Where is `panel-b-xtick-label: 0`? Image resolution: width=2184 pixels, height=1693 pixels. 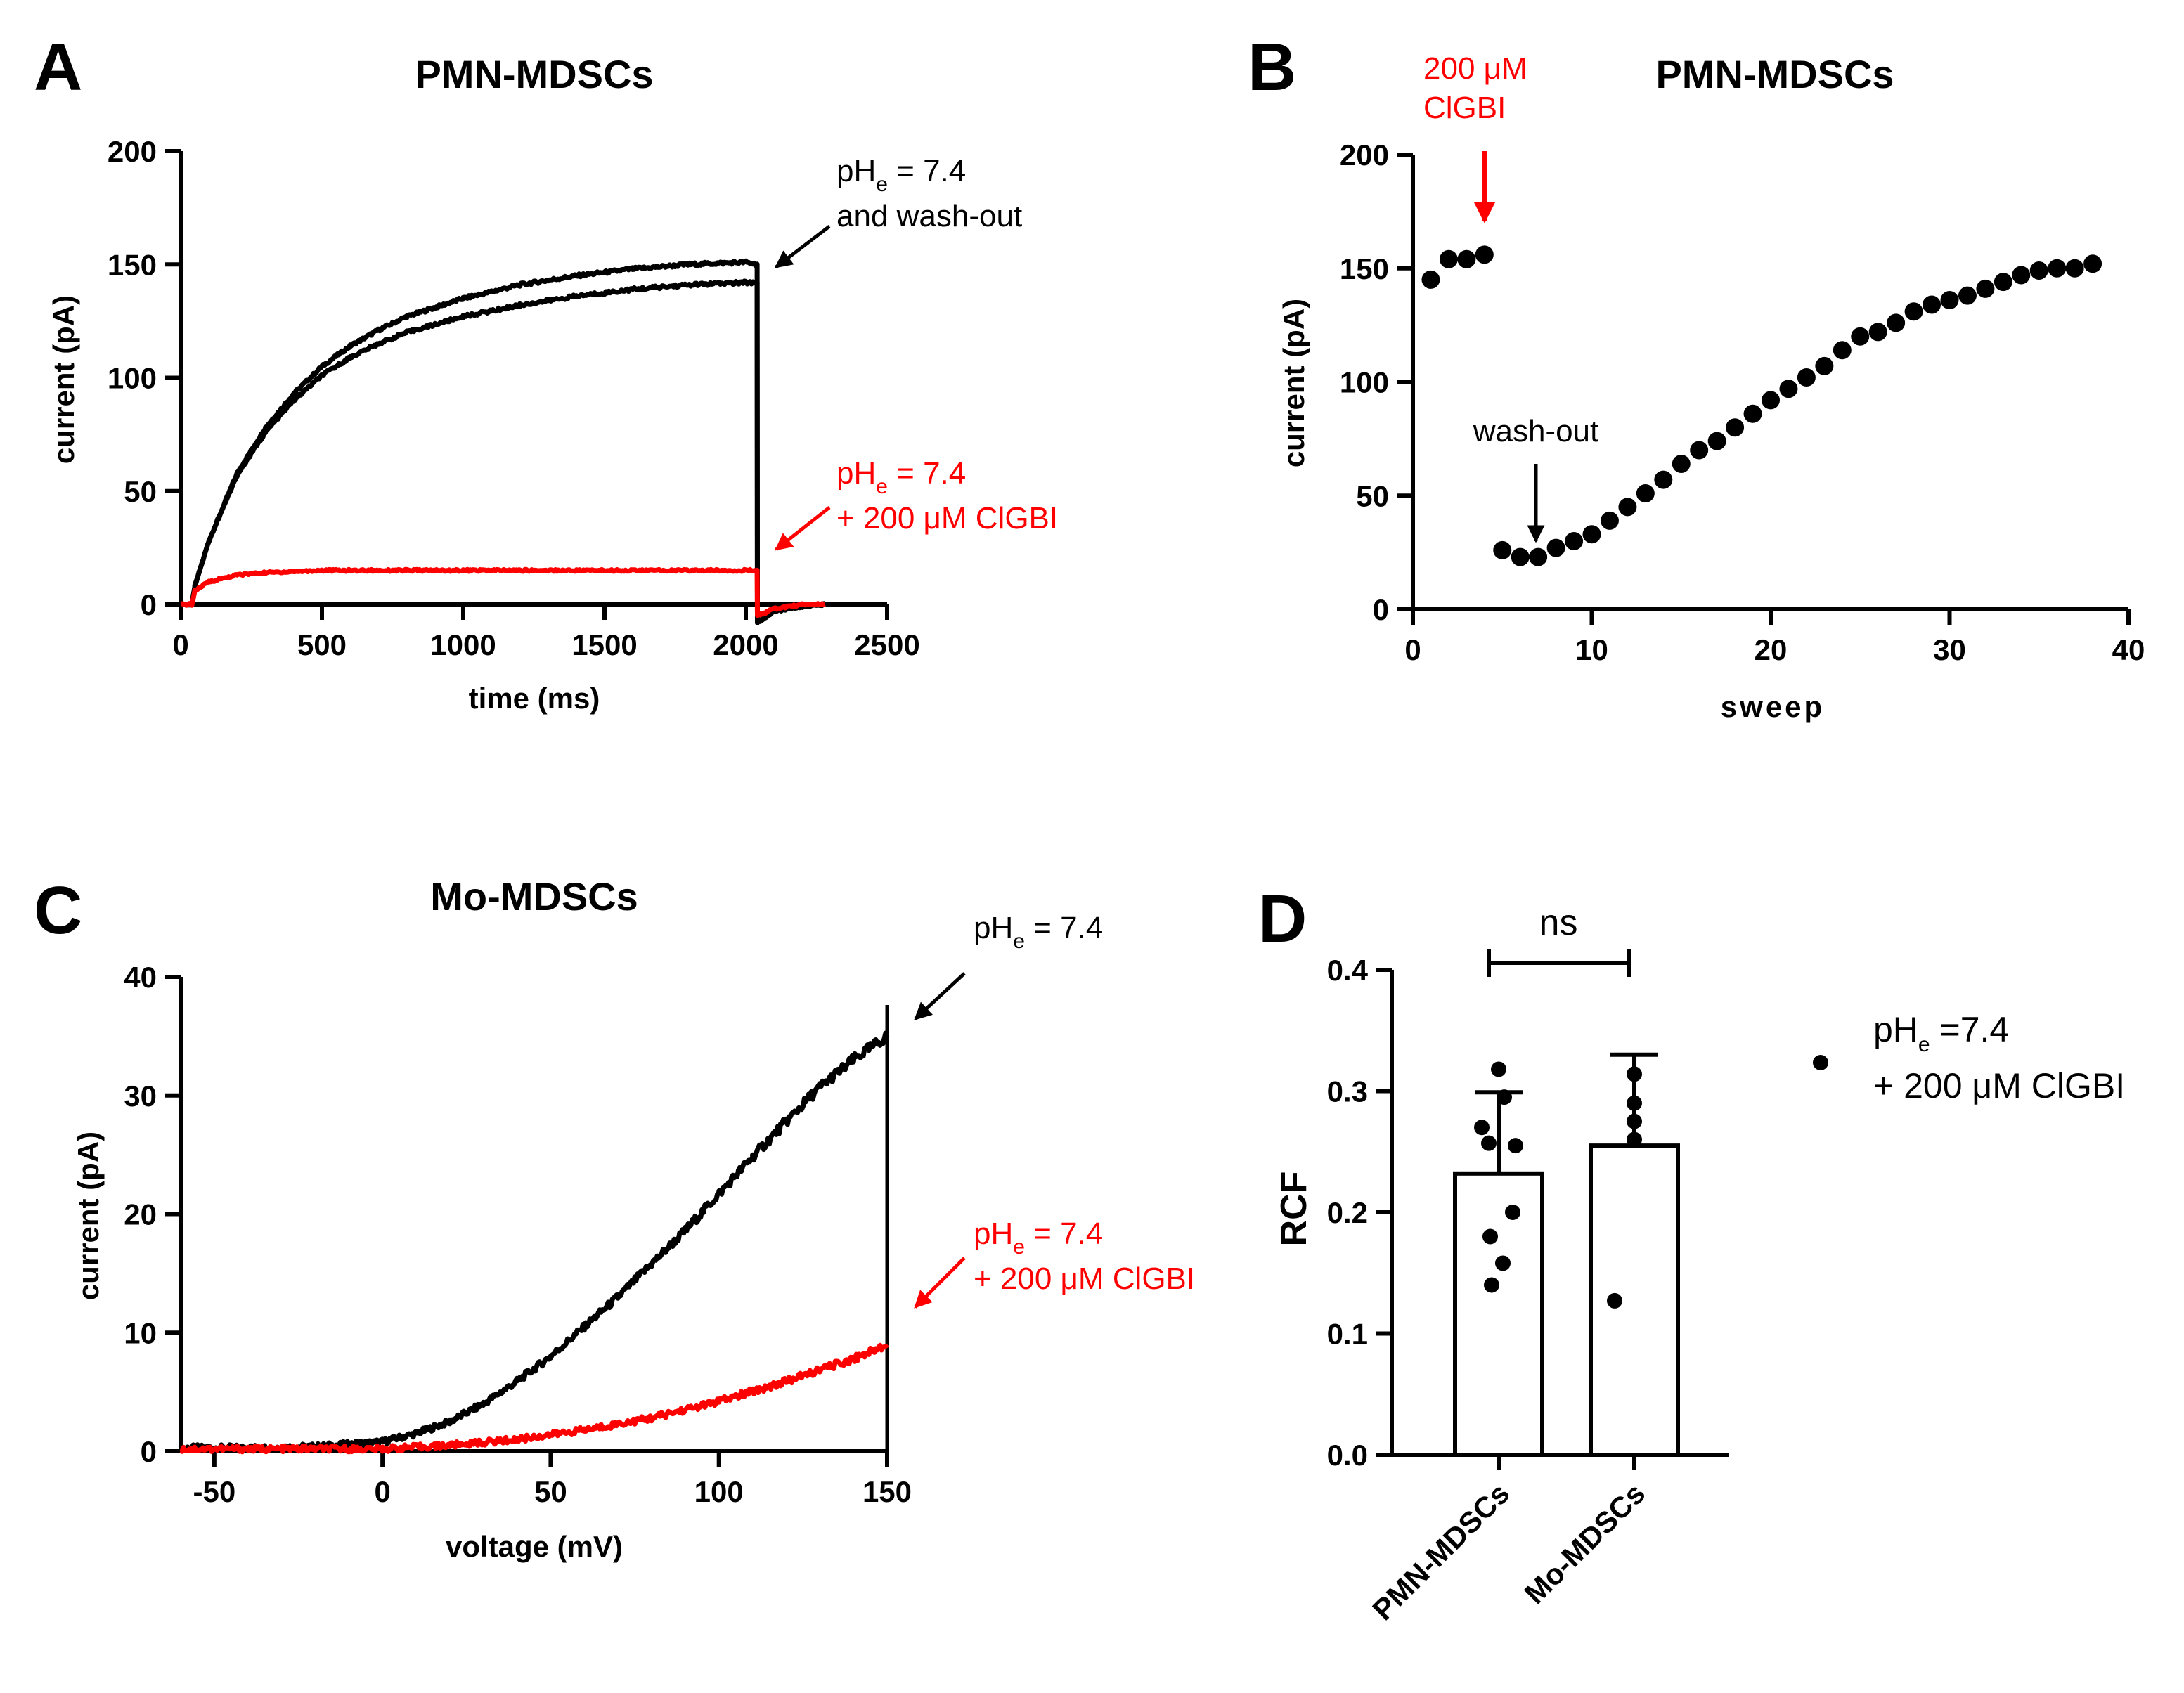 panel-b-xtick-label: 0 is located at coordinates (1412, 649).